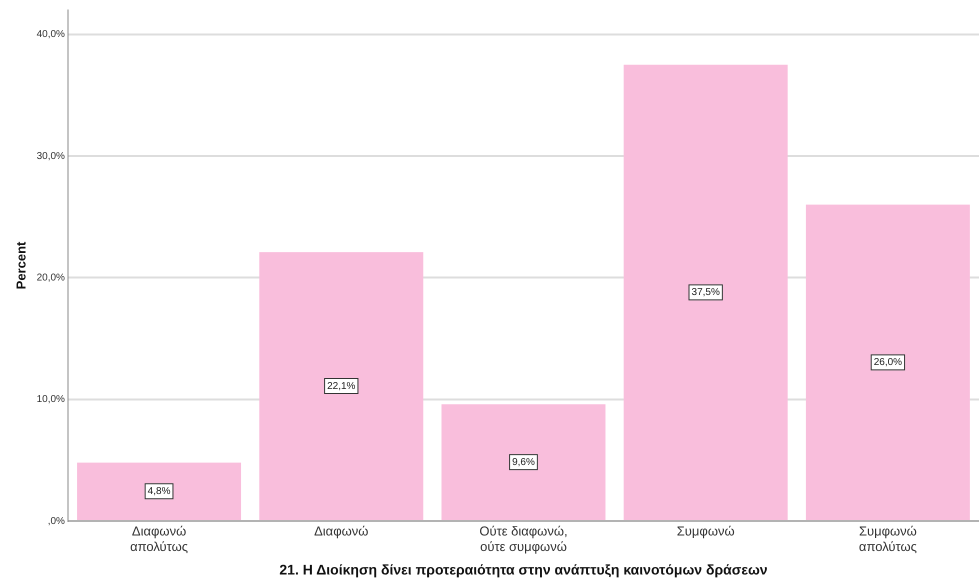 This screenshot has height=587, width=979. I want to click on y-tick-label: 30,0%, so click(51, 156).